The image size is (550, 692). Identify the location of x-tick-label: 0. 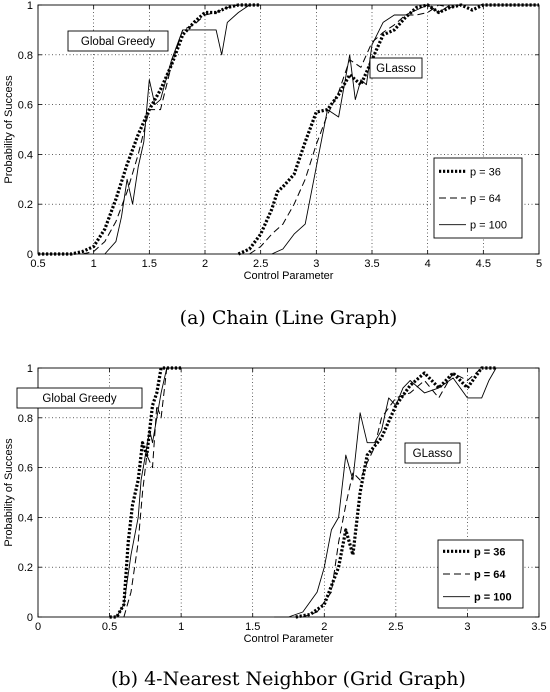
(38, 627).